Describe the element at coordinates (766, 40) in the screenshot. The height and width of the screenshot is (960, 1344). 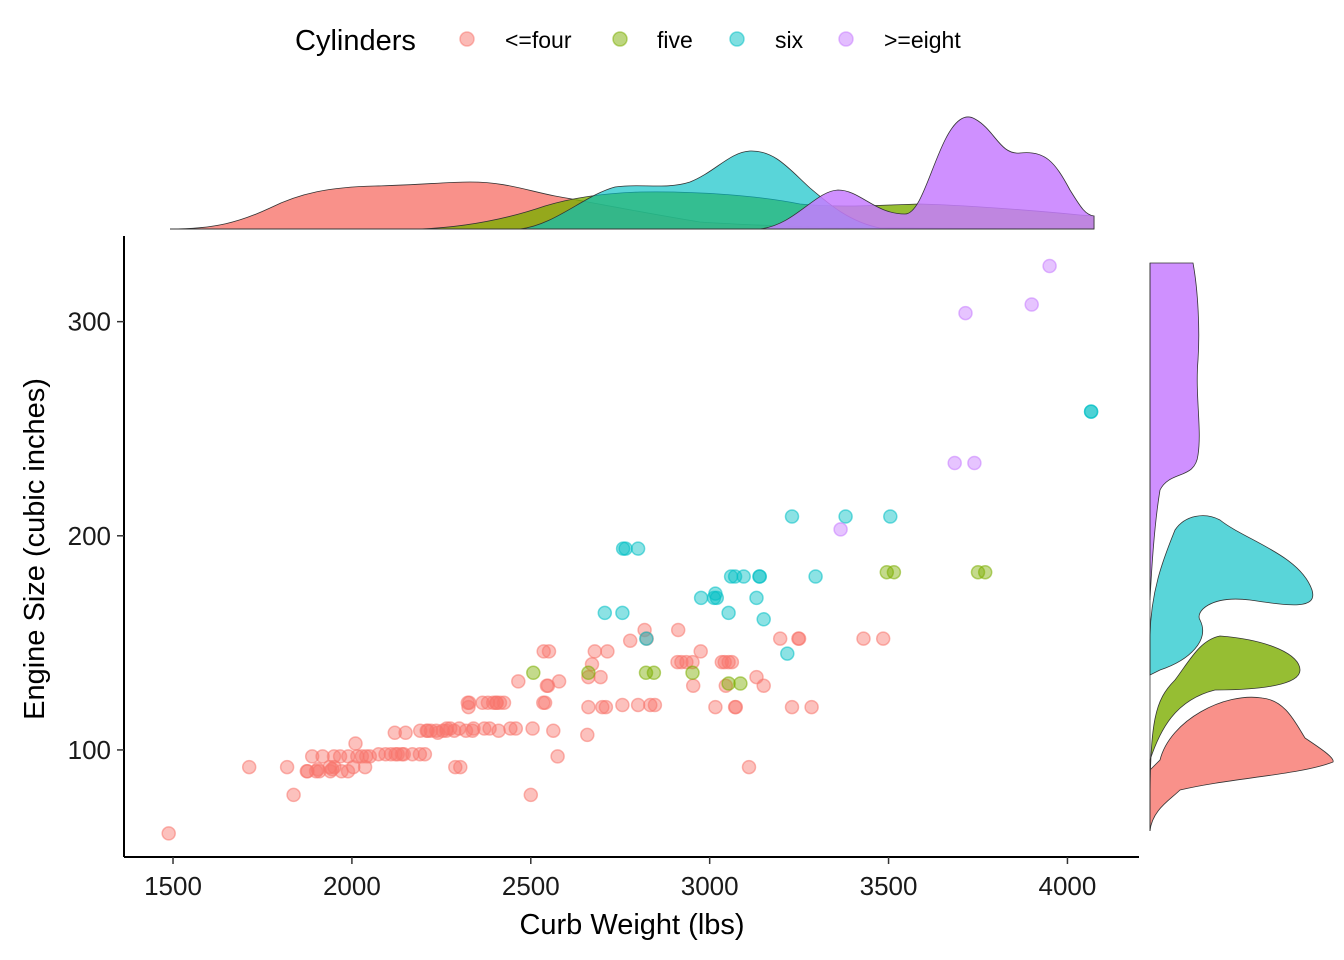
I see `legend-item-six: six` at that location.